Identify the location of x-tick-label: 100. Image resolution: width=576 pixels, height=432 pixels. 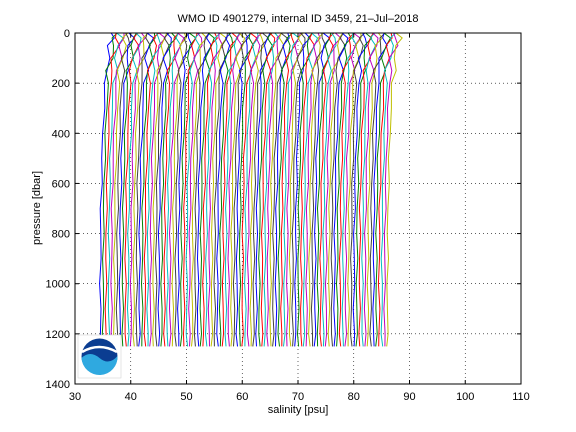
(465, 397).